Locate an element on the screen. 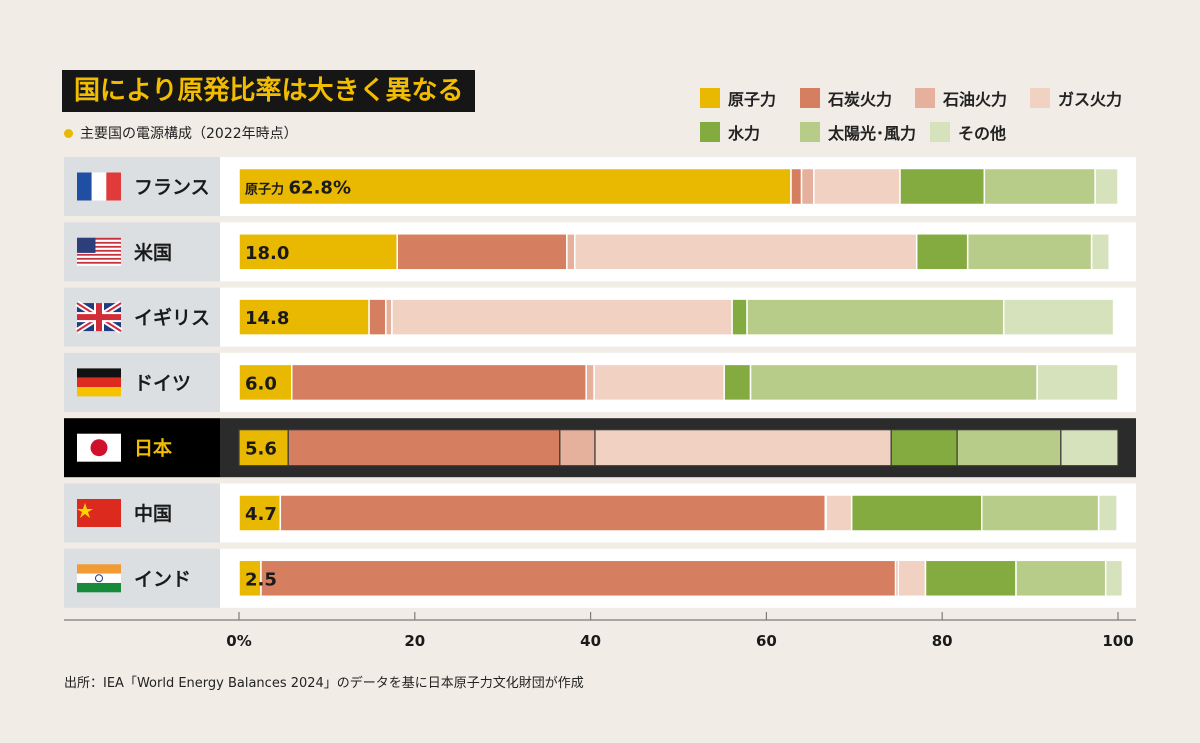 The width and height of the screenshot is (1200, 743). legend-label-hydro: 水力 is located at coordinates (744, 133).